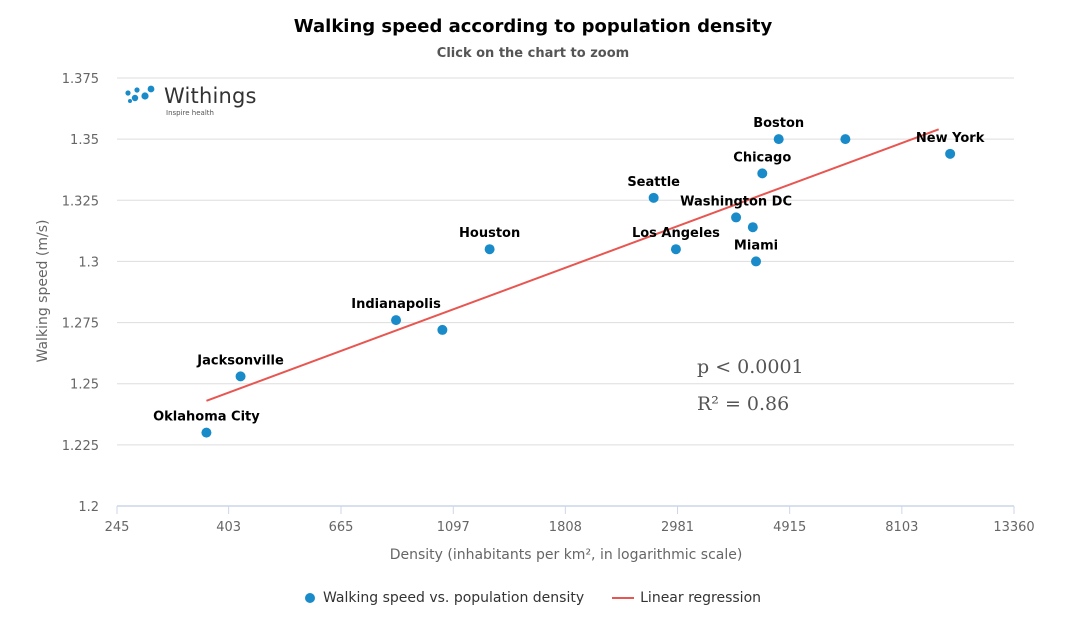 This screenshot has height=623, width=1066. I want to click on x-tick-label: 665, so click(341, 527).